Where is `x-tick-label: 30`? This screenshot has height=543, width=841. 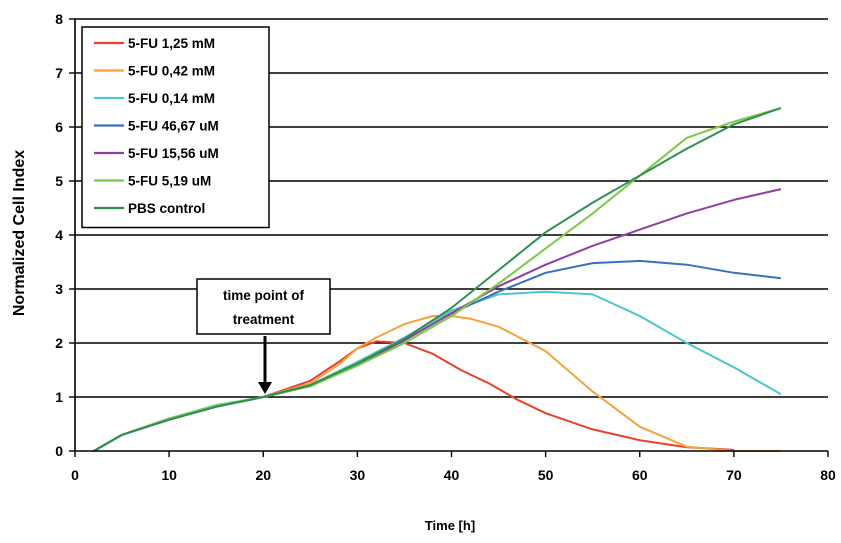 x-tick-label: 30 is located at coordinates (358, 475).